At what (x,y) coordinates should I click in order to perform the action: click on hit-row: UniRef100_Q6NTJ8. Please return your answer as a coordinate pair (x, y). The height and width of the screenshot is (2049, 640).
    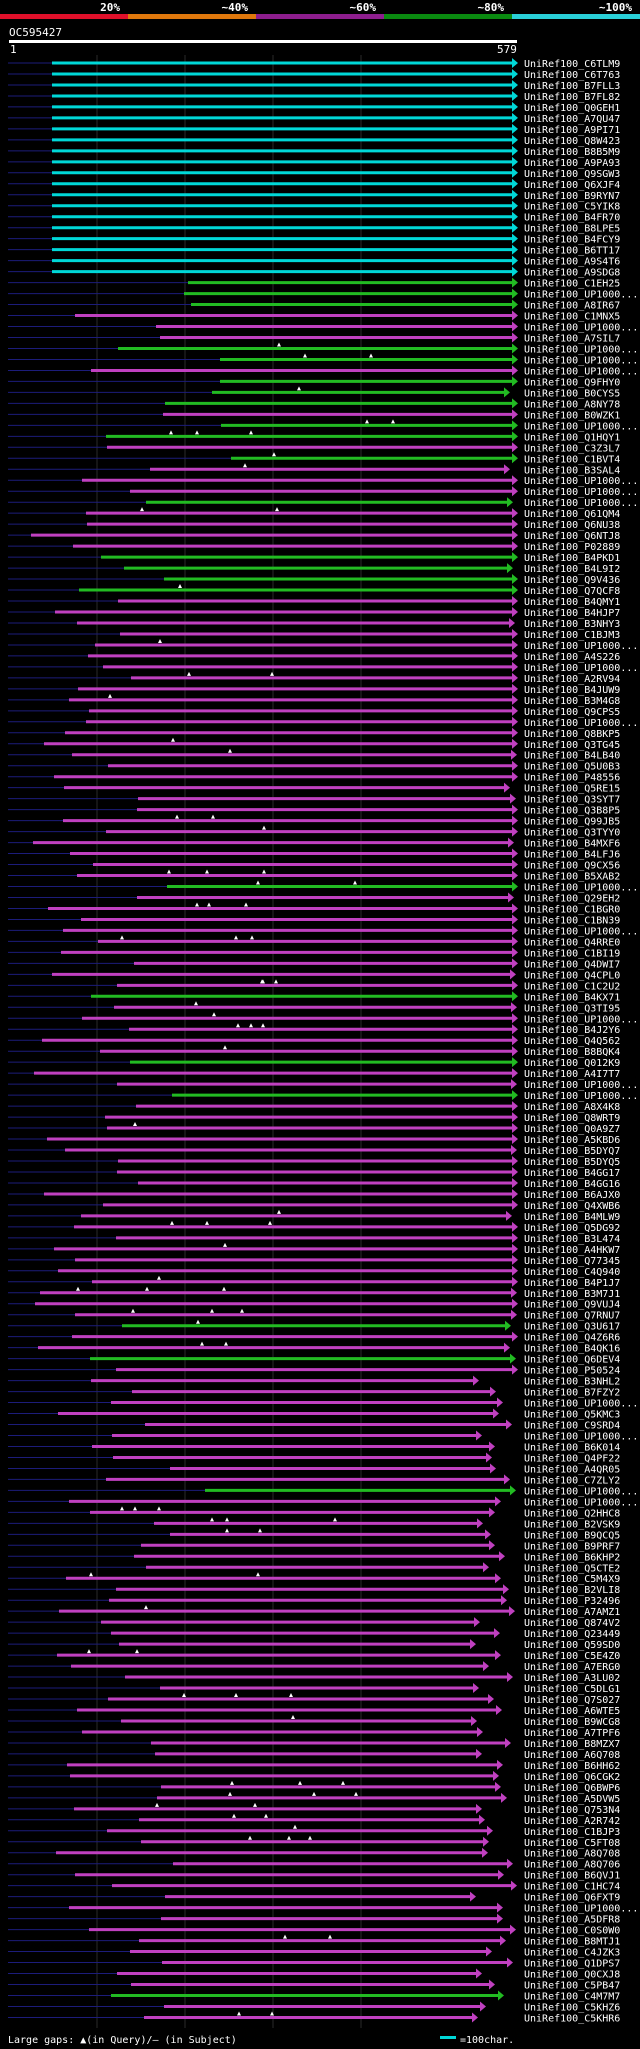
    Looking at the image, I should click on (314, 536).